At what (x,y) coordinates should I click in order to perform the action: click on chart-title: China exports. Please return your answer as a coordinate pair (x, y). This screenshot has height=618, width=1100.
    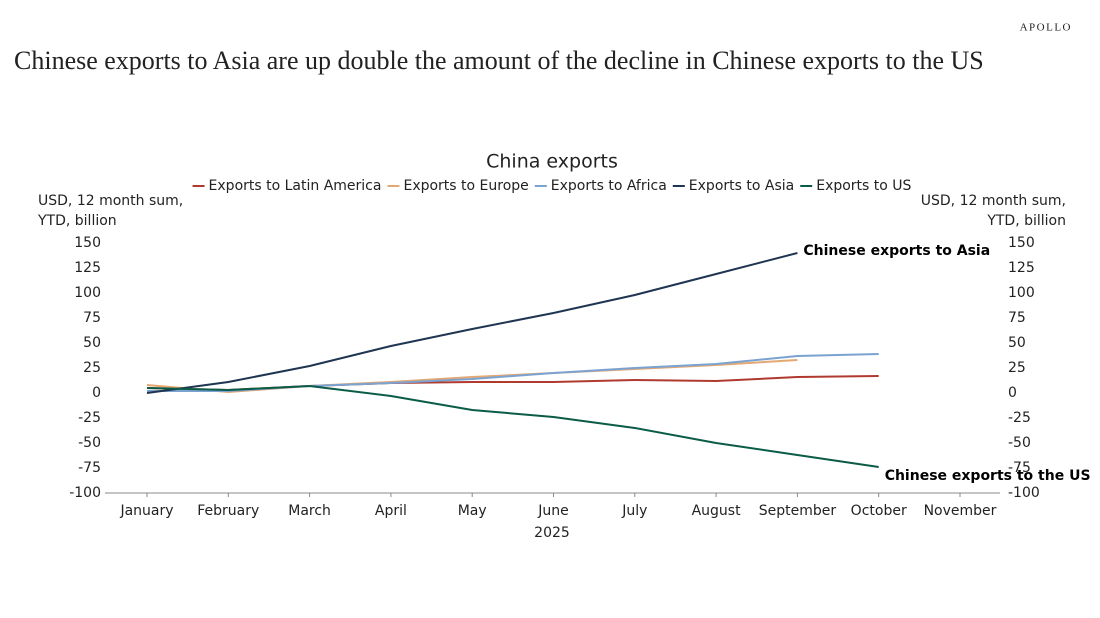
    Looking at the image, I should click on (552, 162).